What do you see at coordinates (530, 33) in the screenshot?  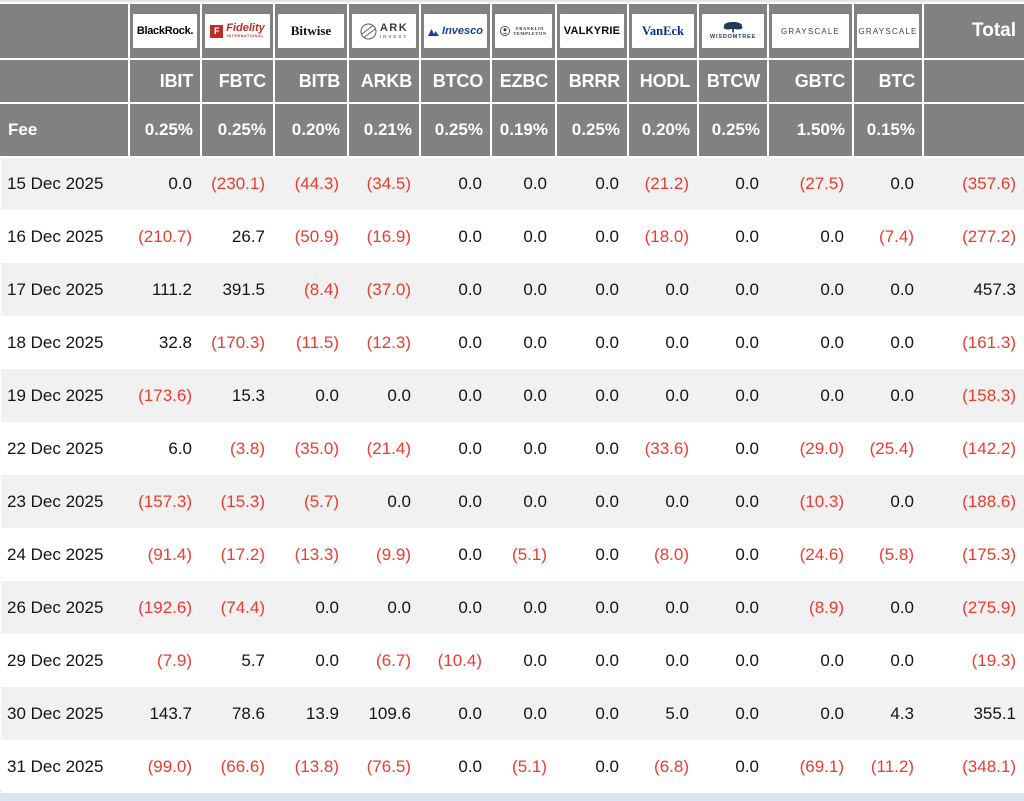 I see `templeton-wordmark: TEMPLETON` at bounding box center [530, 33].